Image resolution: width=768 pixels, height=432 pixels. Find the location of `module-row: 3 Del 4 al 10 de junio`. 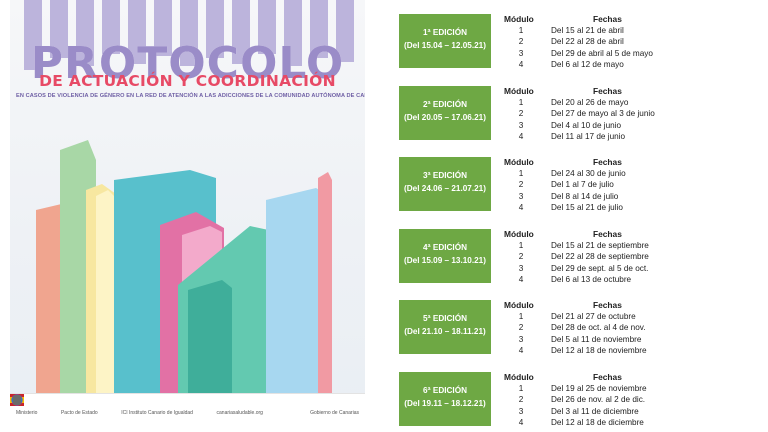

module-row: 3 Del 4 al 10 de junio is located at coordinates (578, 125).